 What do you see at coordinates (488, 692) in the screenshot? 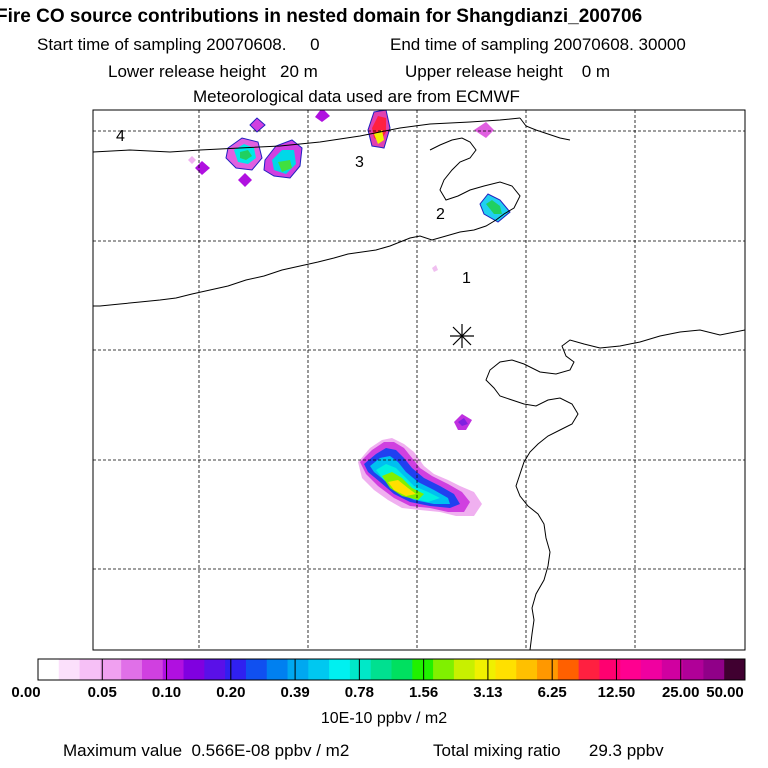
I see `colorbar-label: 3.13` at bounding box center [488, 692].